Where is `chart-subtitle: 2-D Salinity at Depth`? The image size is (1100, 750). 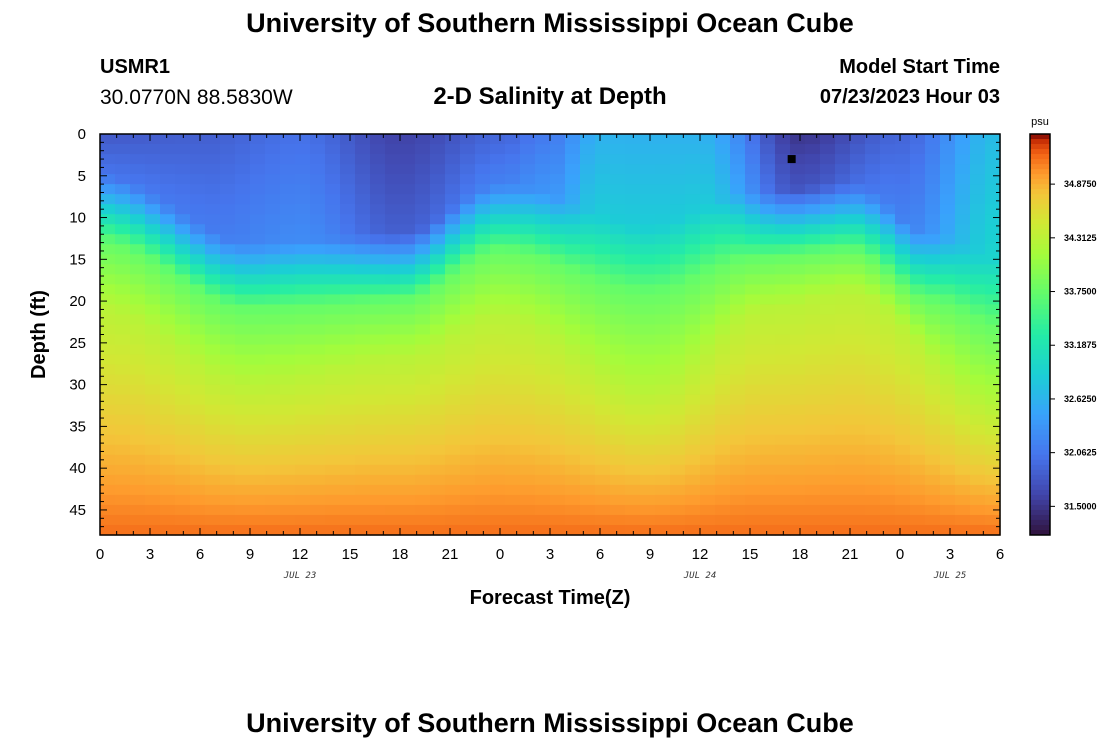
chart-subtitle: 2-D Salinity at Depth is located at coordinates (550, 96).